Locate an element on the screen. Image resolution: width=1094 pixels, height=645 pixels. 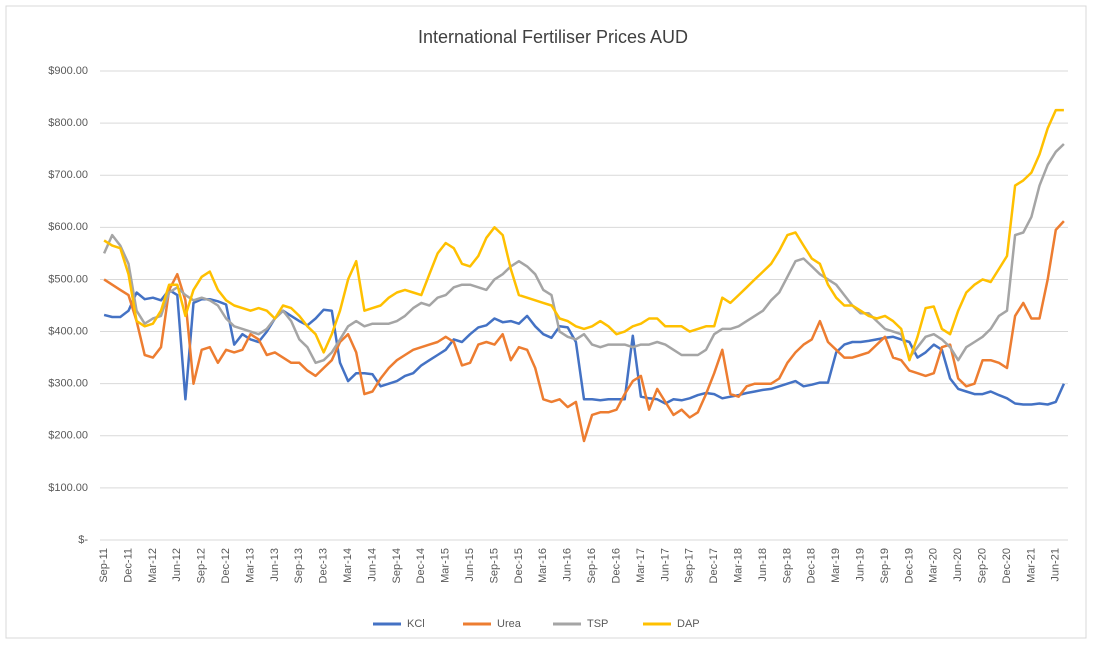
x-tick-label: Jun-15 is located at coordinates (470, 565).